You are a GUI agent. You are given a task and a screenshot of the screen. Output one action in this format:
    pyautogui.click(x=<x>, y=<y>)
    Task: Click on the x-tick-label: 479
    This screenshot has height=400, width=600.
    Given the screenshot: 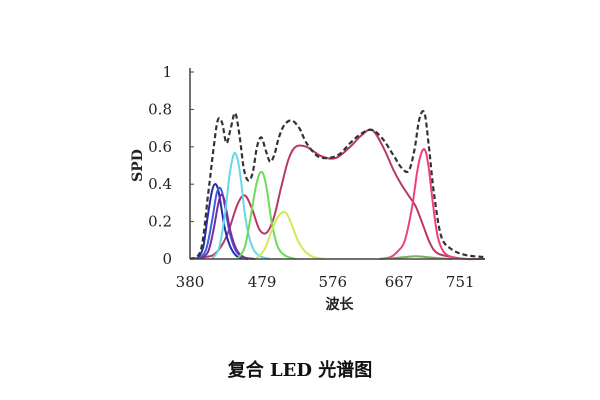 What is the action you would take?
    pyautogui.click(x=262, y=282)
    